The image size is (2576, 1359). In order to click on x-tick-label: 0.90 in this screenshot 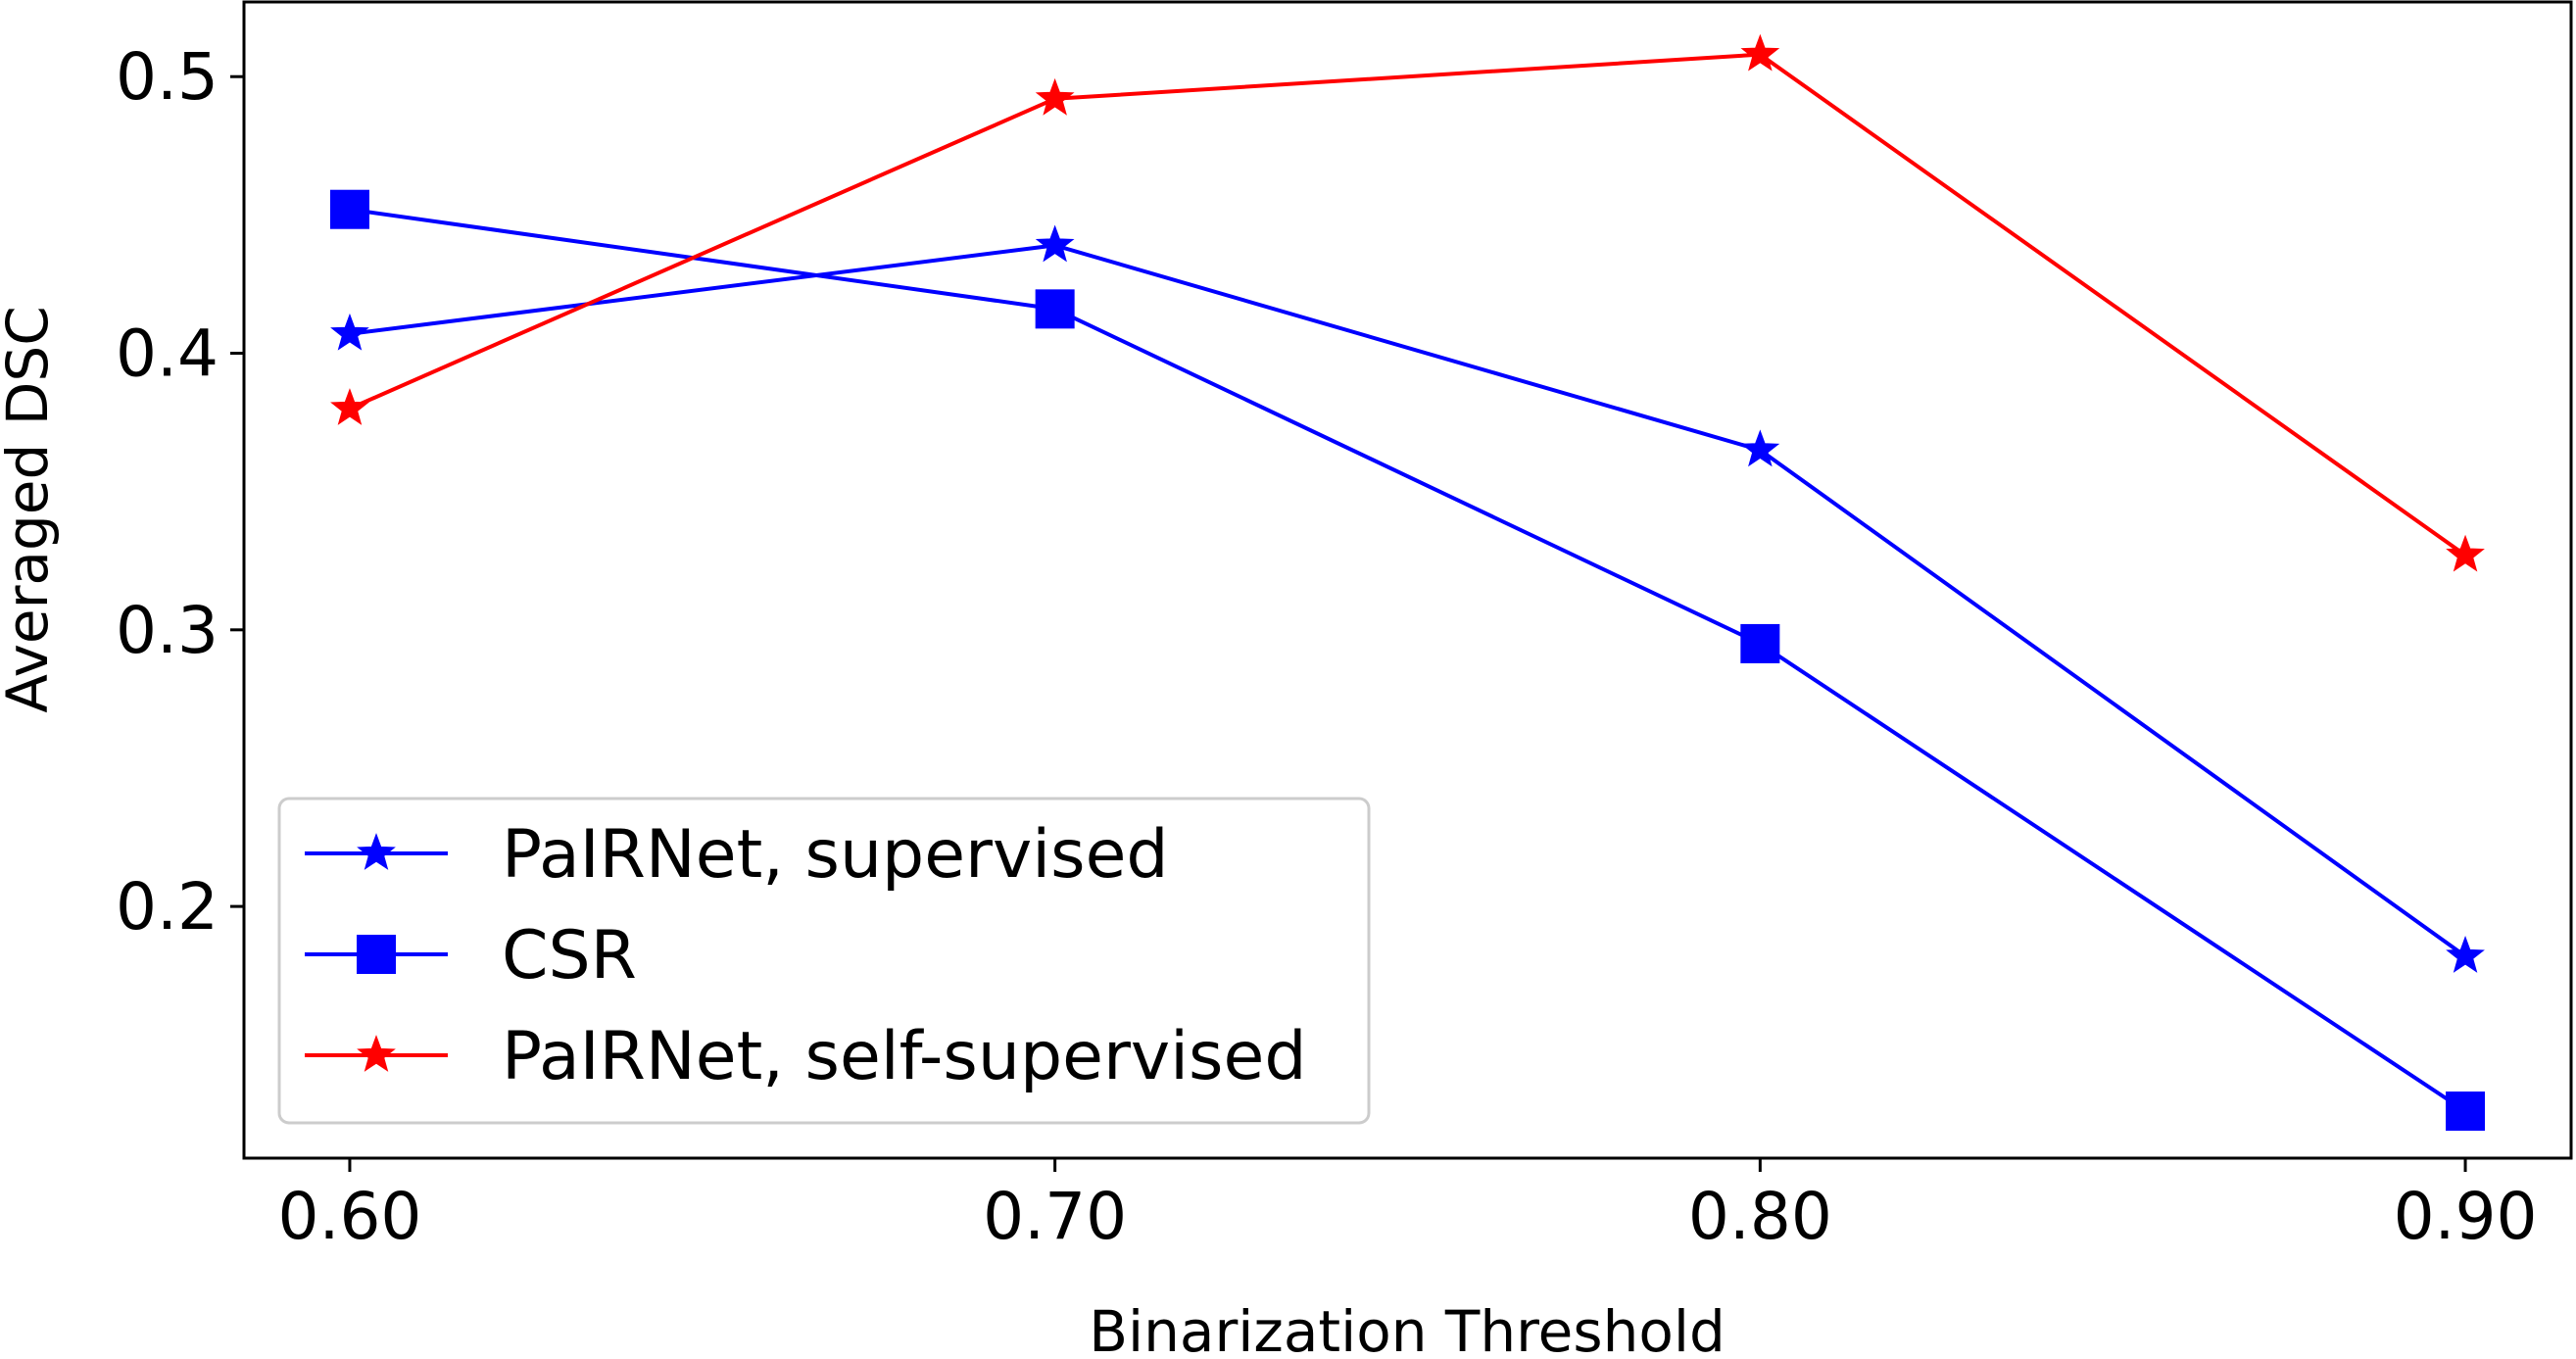, I will do `click(2466, 1216)`.